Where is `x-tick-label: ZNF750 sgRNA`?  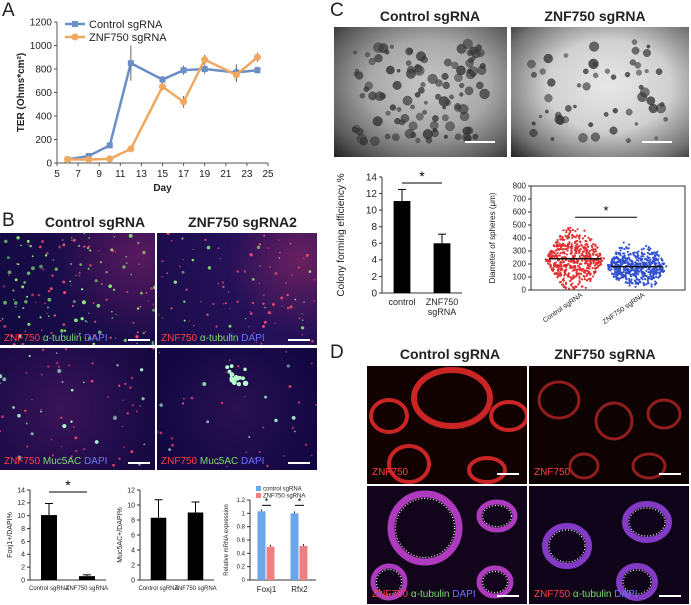
x-tick-label: ZNF750 sgRNA is located at coordinates (624, 309).